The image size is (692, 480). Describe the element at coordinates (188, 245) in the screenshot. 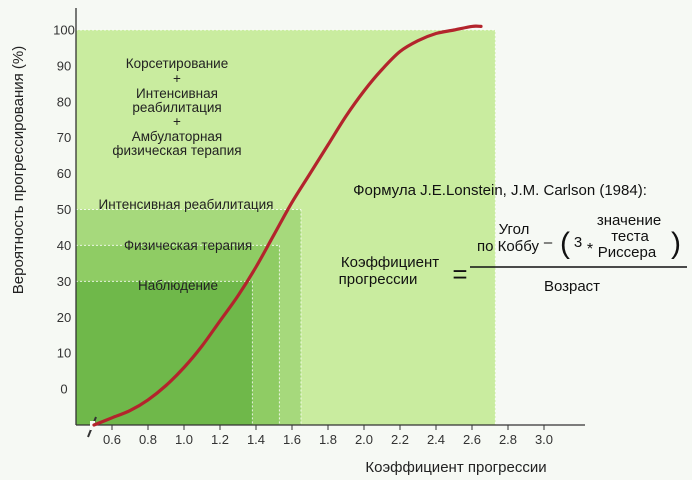

I see `region-label: Физическая терапия` at that location.